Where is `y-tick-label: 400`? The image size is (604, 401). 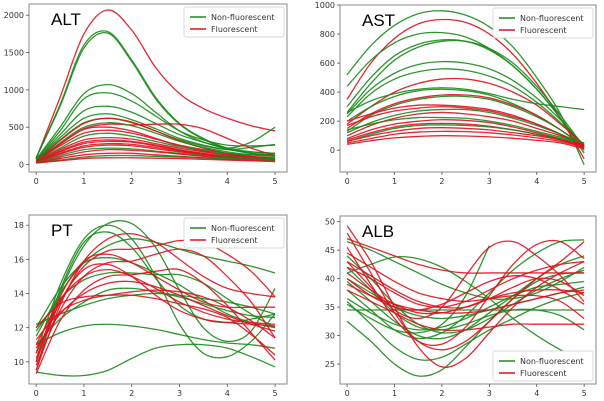 y-tick-label: 400 is located at coordinates (327, 92).